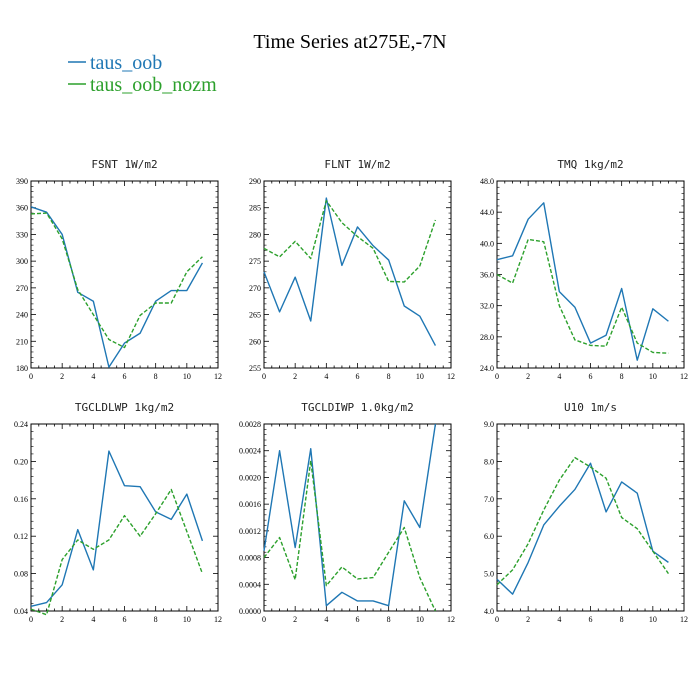 The image size is (700, 700). I want to click on y-tick-label: 0.0000, so click(250, 611).